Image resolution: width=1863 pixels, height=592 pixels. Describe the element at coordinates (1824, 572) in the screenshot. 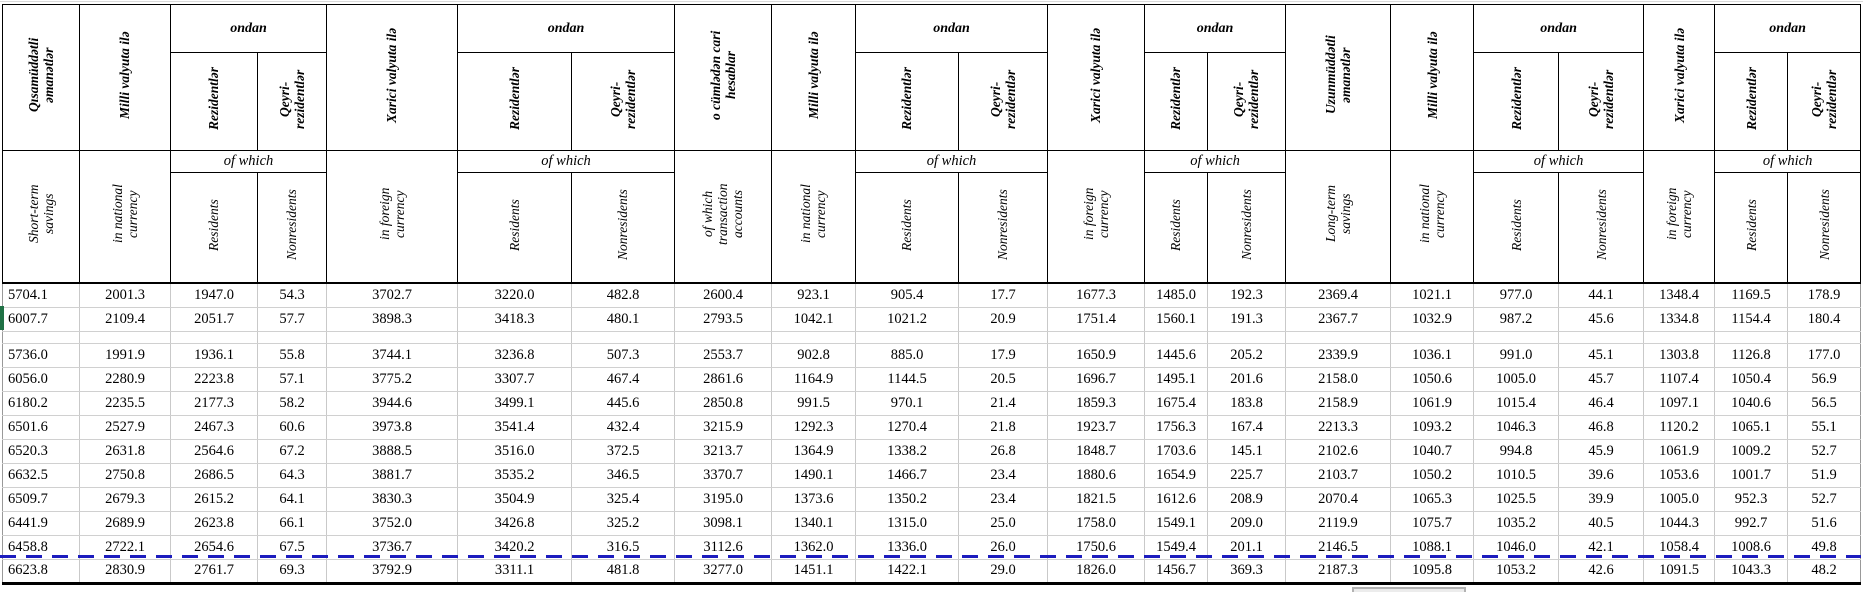

I see `table-cell: 48.2` at that location.